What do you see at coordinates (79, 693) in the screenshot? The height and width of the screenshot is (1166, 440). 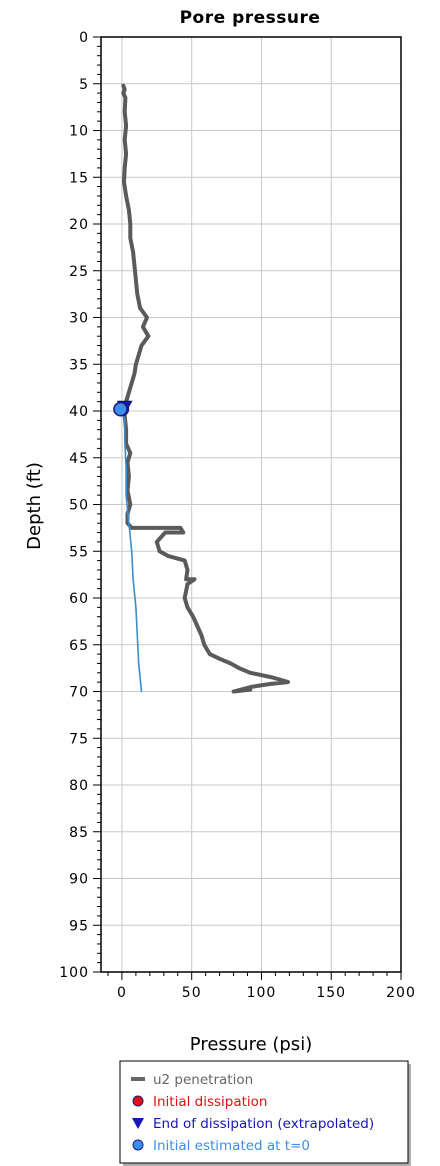 I see `y-tick-label: 70` at bounding box center [79, 693].